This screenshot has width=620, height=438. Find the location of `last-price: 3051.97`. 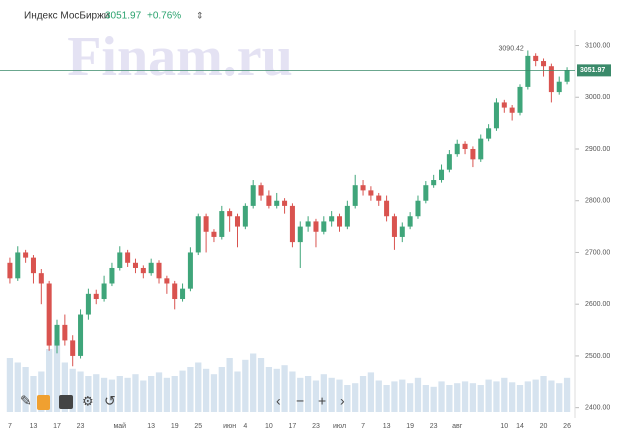

last-price: 3051.97 is located at coordinates (123, 16).